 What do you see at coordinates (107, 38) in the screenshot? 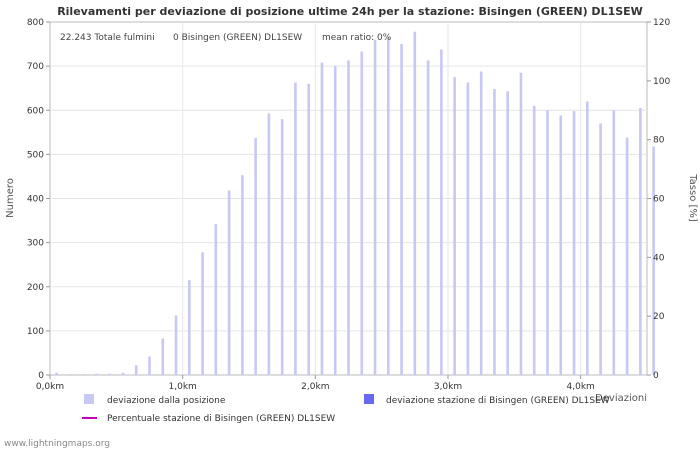
I see `stats-total: 22.243 Totale fulmini` at bounding box center [107, 38].